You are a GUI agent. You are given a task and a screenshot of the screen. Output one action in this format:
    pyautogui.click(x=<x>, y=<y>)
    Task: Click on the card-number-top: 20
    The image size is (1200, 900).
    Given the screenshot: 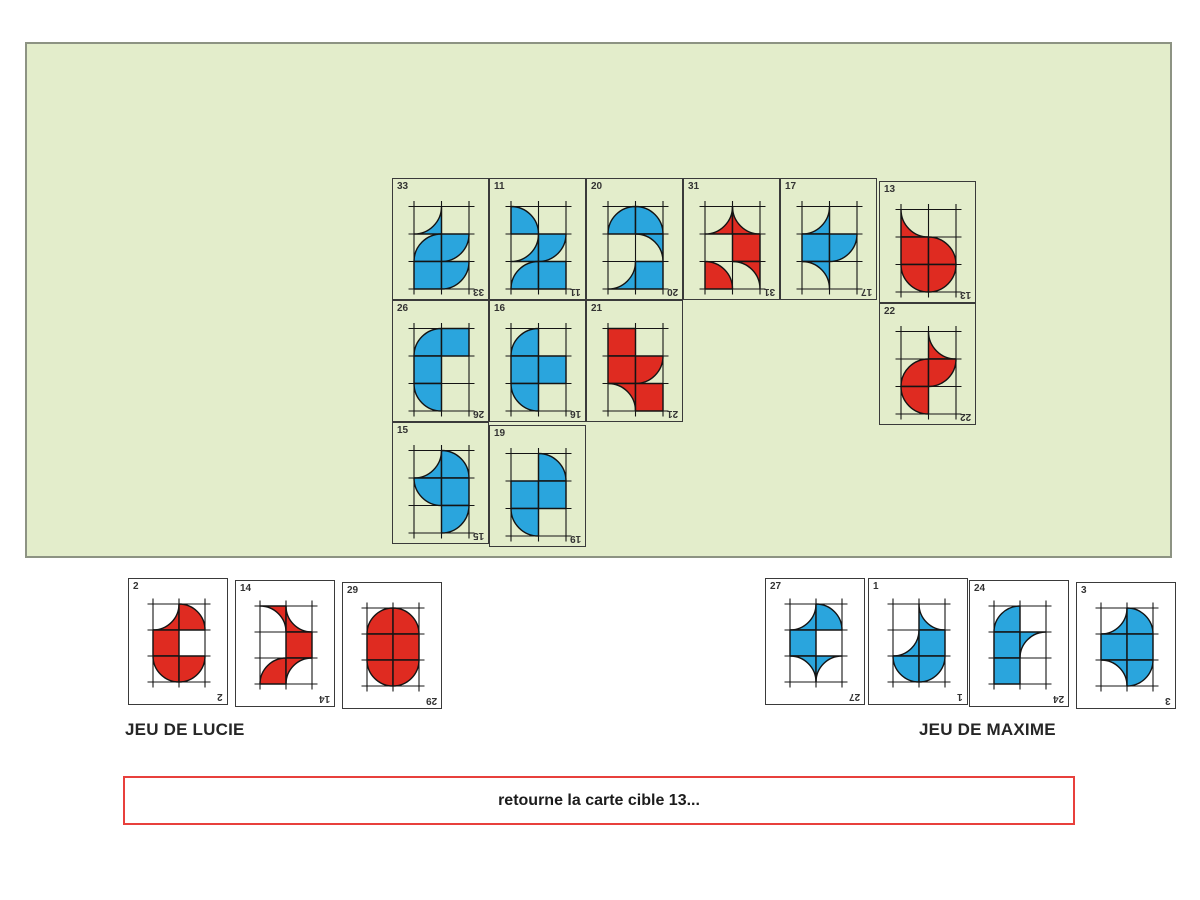 What is the action you would take?
    pyautogui.click(x=597, y=186)
    